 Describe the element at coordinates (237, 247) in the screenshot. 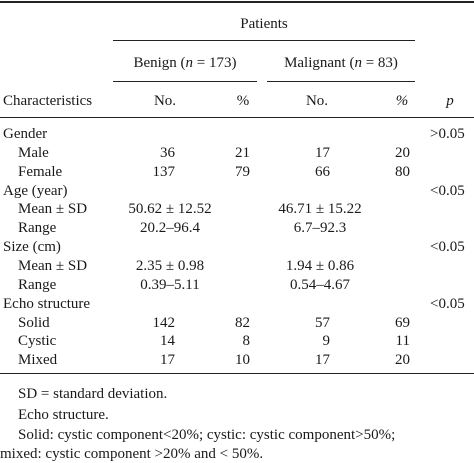

I see `table-row: Size (cm) <0.05` at that location.